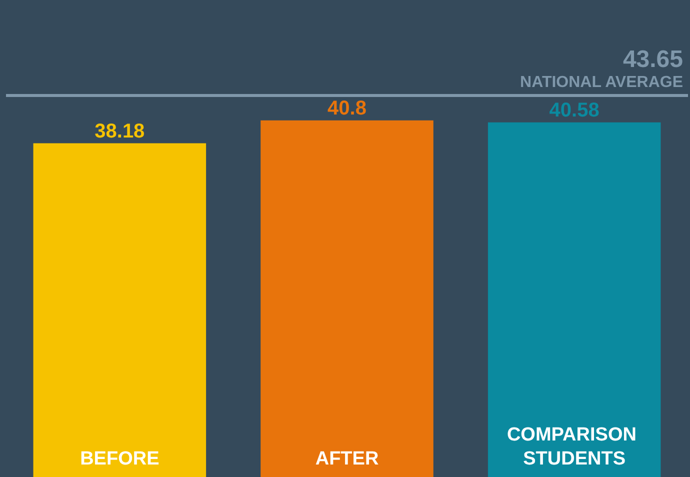 The image size is (690, 477). What do you see at coordinates (119, 131) in the screenshot?
I see `data-label: 38.18` at bounding box center [119, 131].